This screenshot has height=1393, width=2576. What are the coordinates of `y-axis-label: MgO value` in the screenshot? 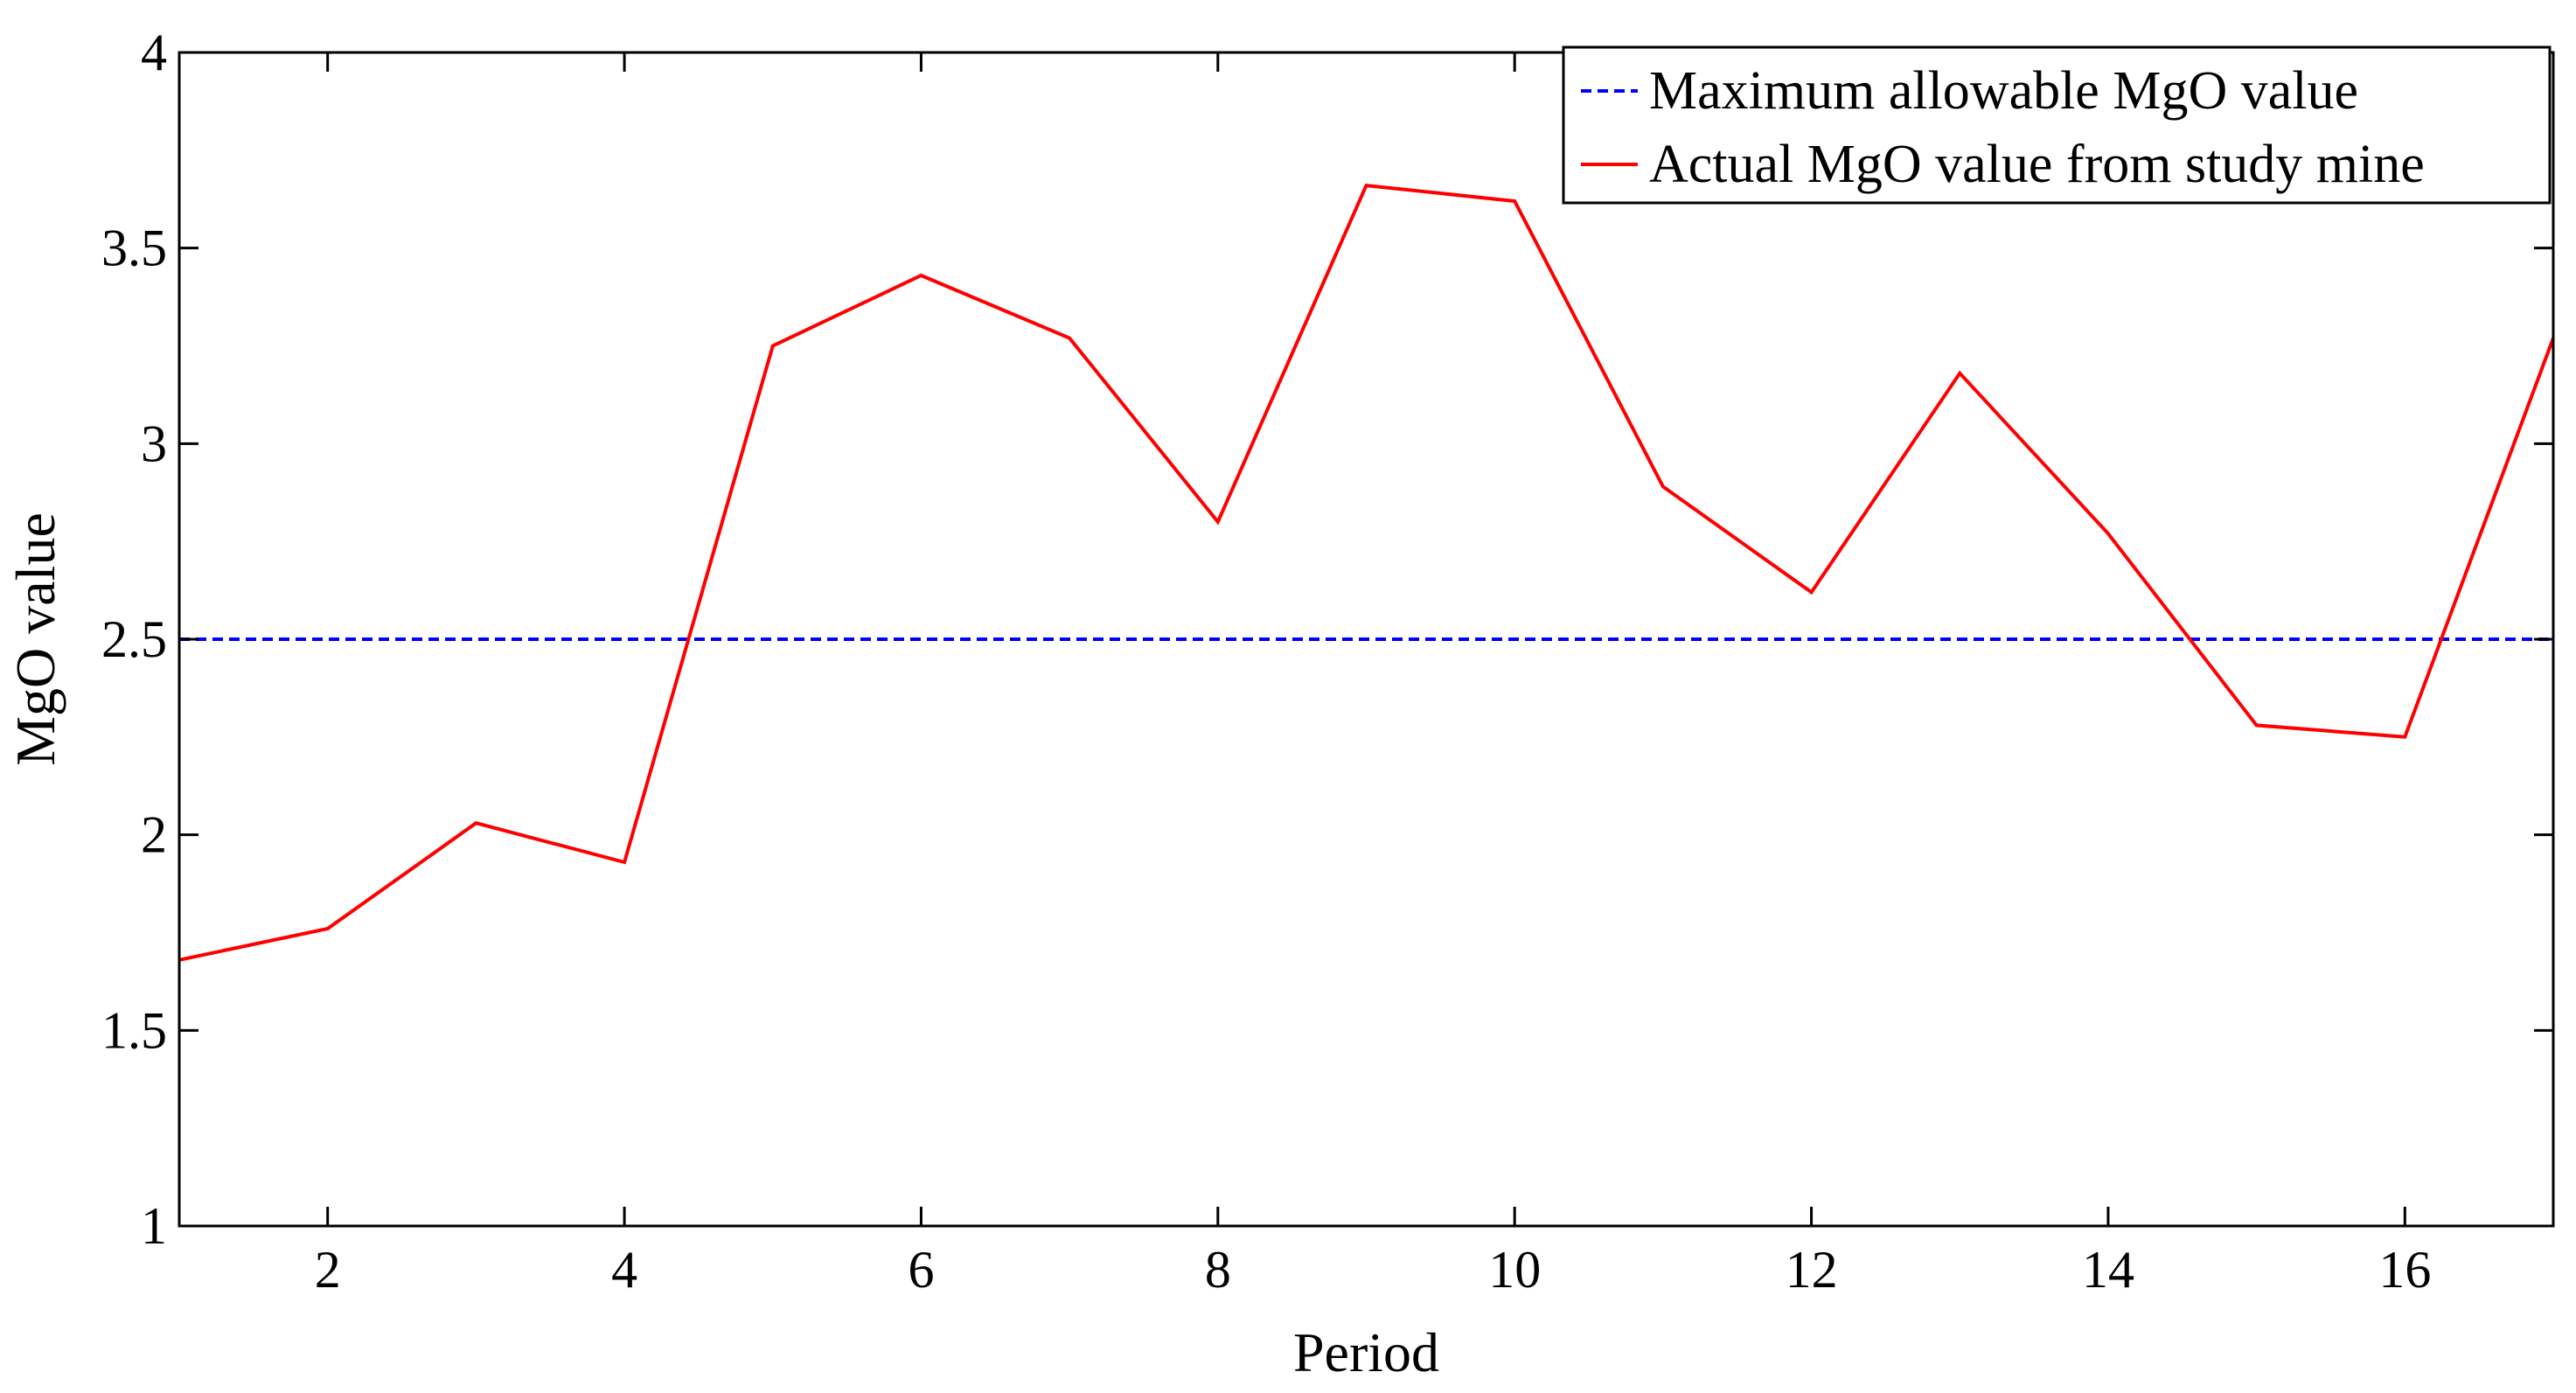 It's located at (35, 639).